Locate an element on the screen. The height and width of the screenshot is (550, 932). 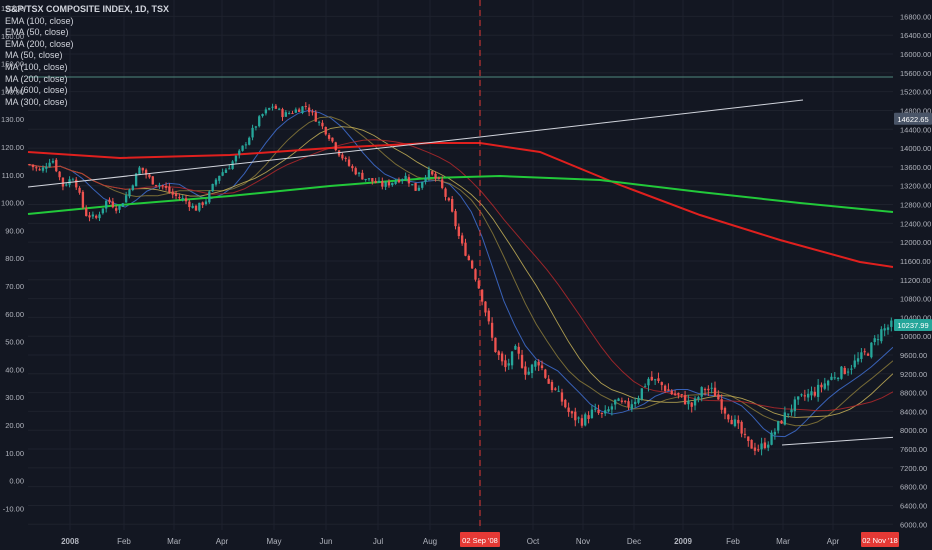
right-tick-label: 6800.00 is located at coordinates (913, 487).